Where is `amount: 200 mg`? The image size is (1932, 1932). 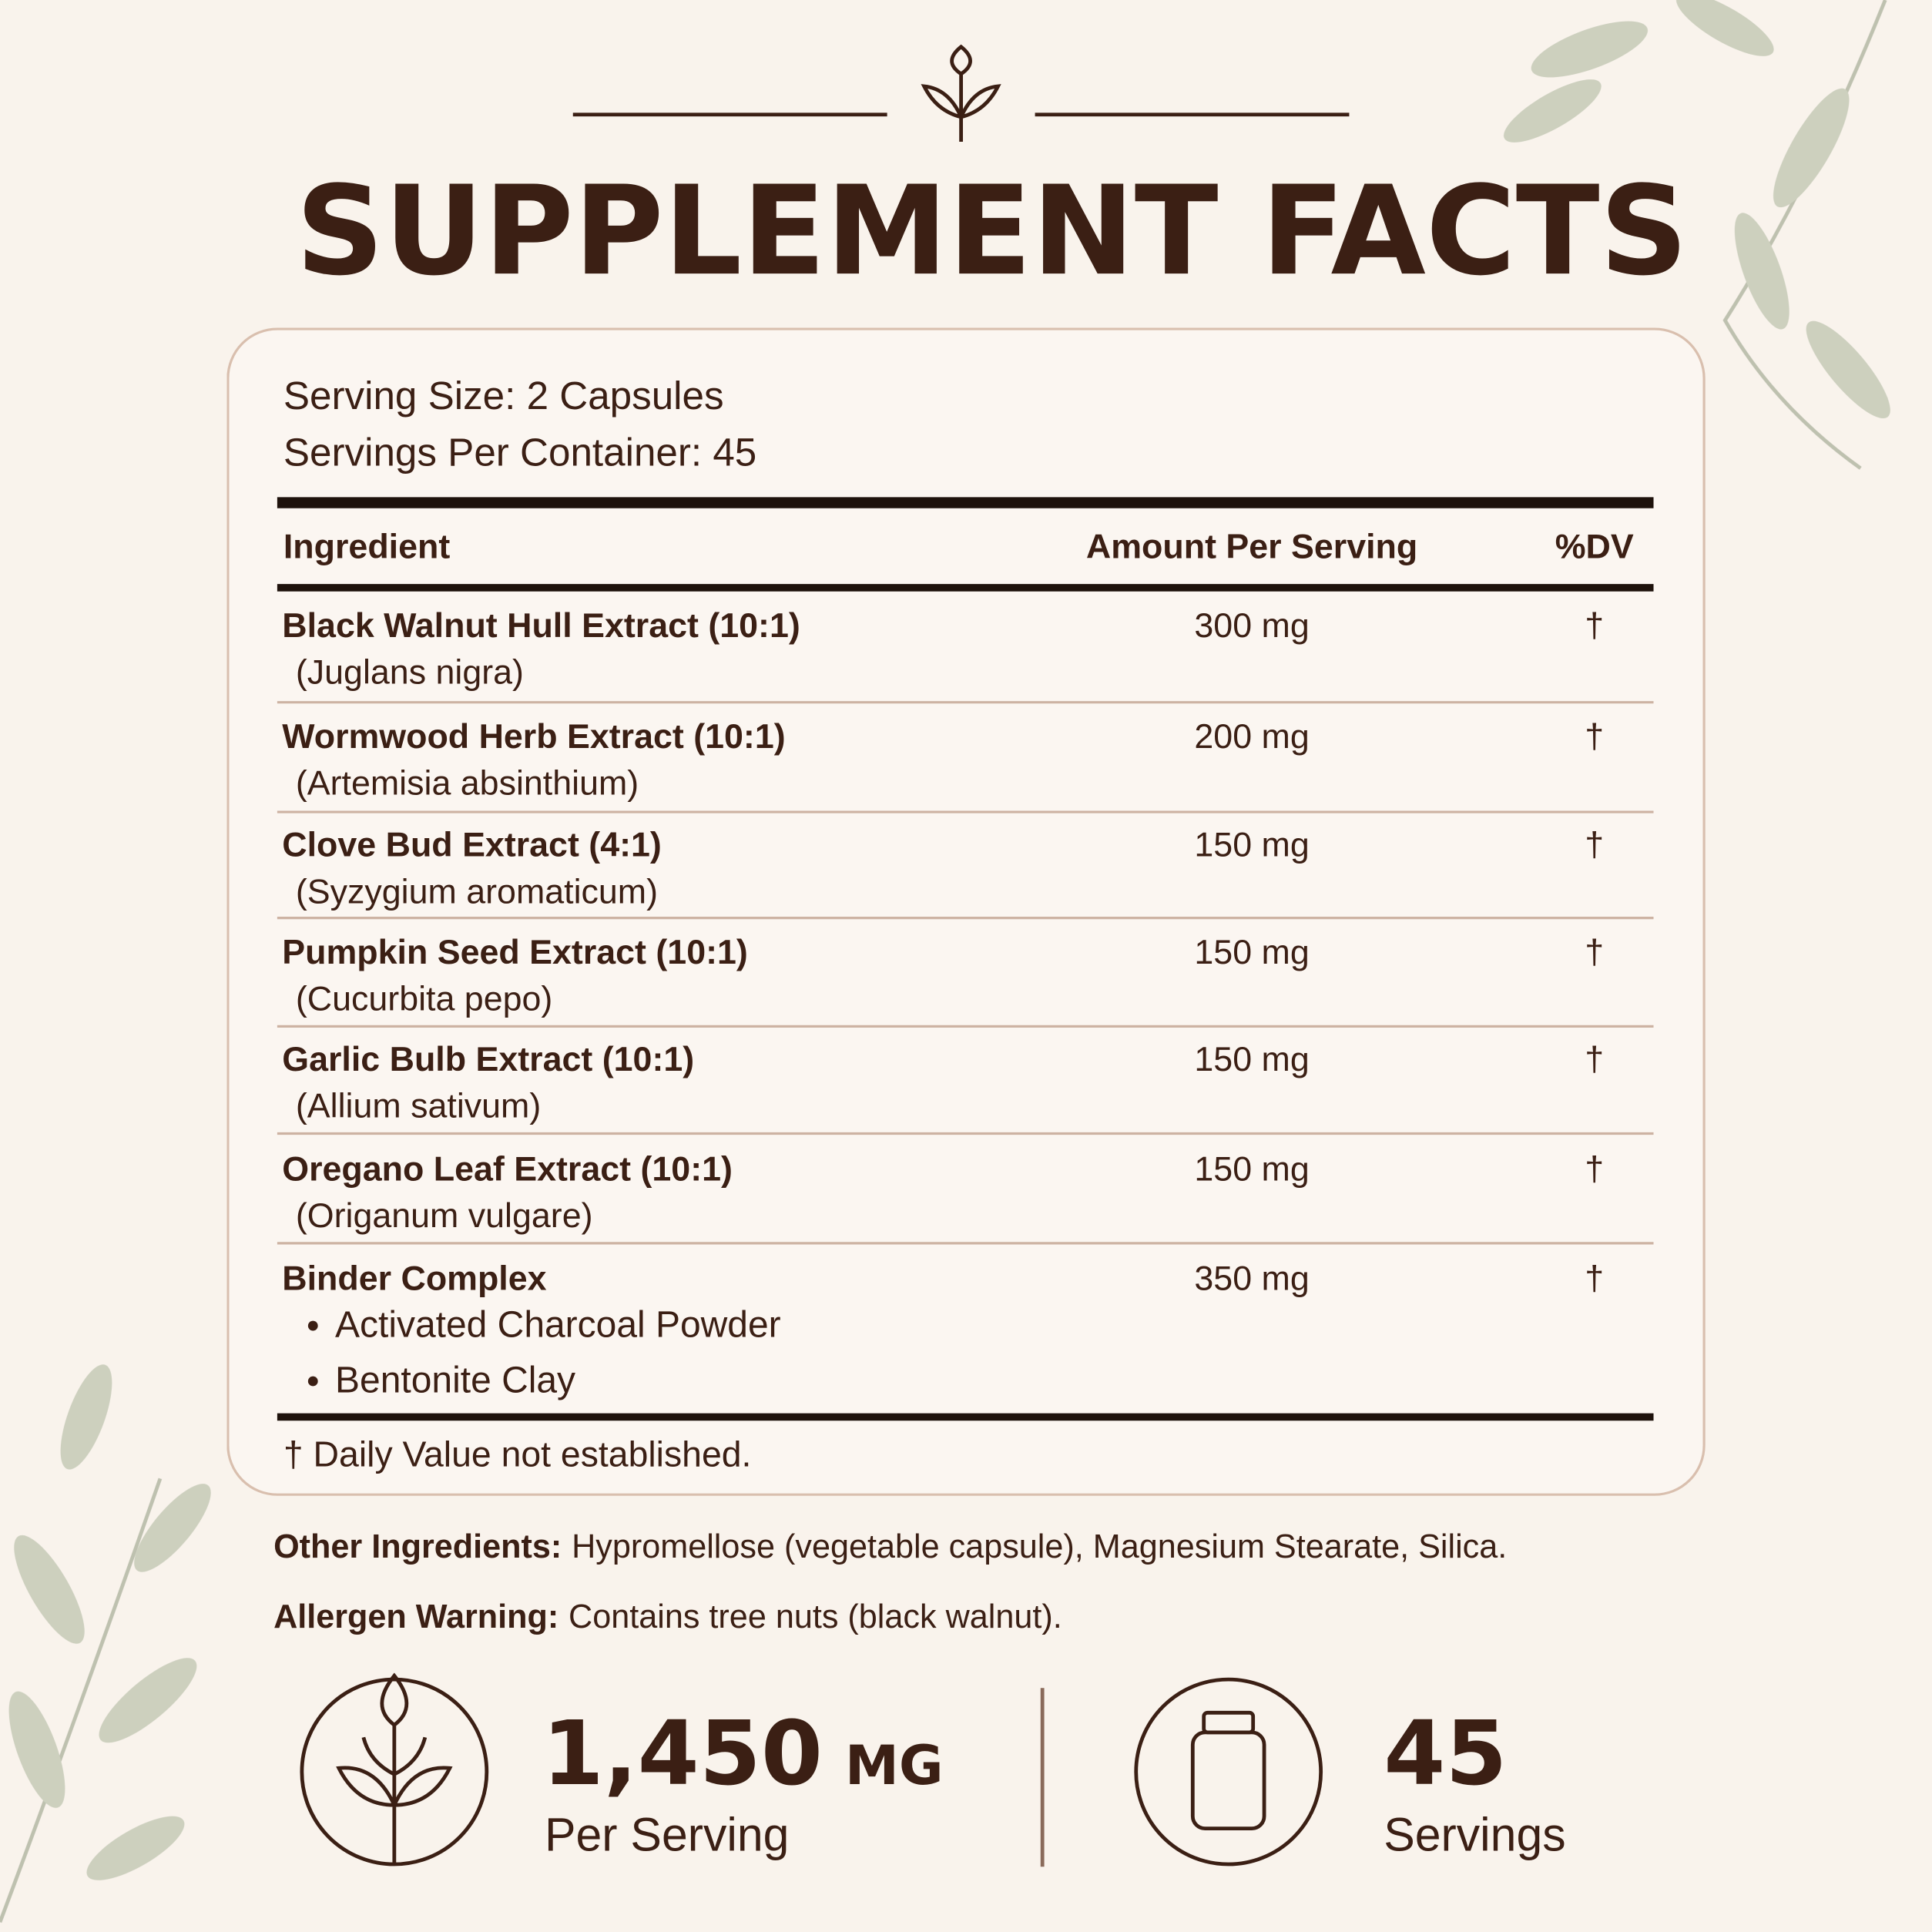 amount: 200 mg is located at coordinates (1251, 736).